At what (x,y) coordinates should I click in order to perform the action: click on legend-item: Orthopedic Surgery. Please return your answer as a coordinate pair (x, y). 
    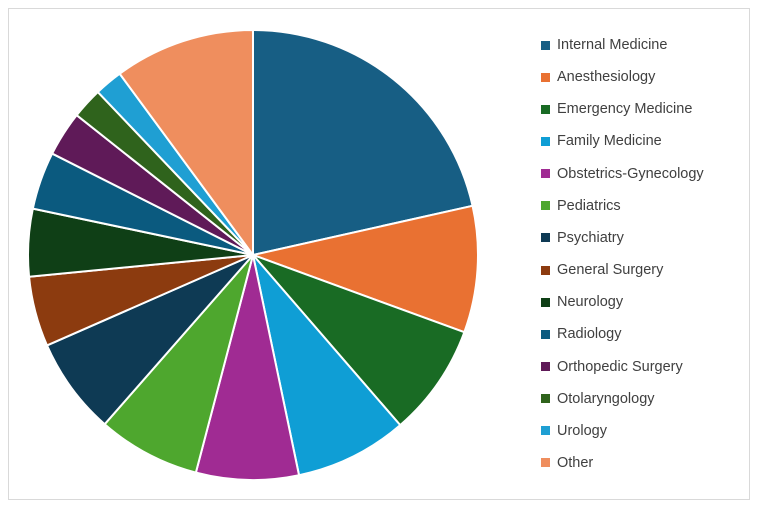
    Looking at the image, I should click on (612, 367).